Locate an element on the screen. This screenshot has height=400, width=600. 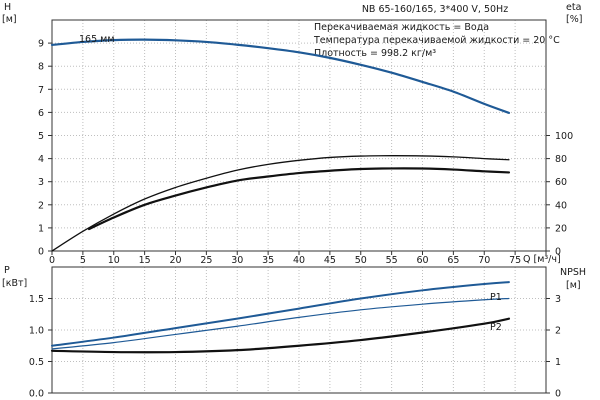
power-curve-thin is located at coordinates (280, 323).